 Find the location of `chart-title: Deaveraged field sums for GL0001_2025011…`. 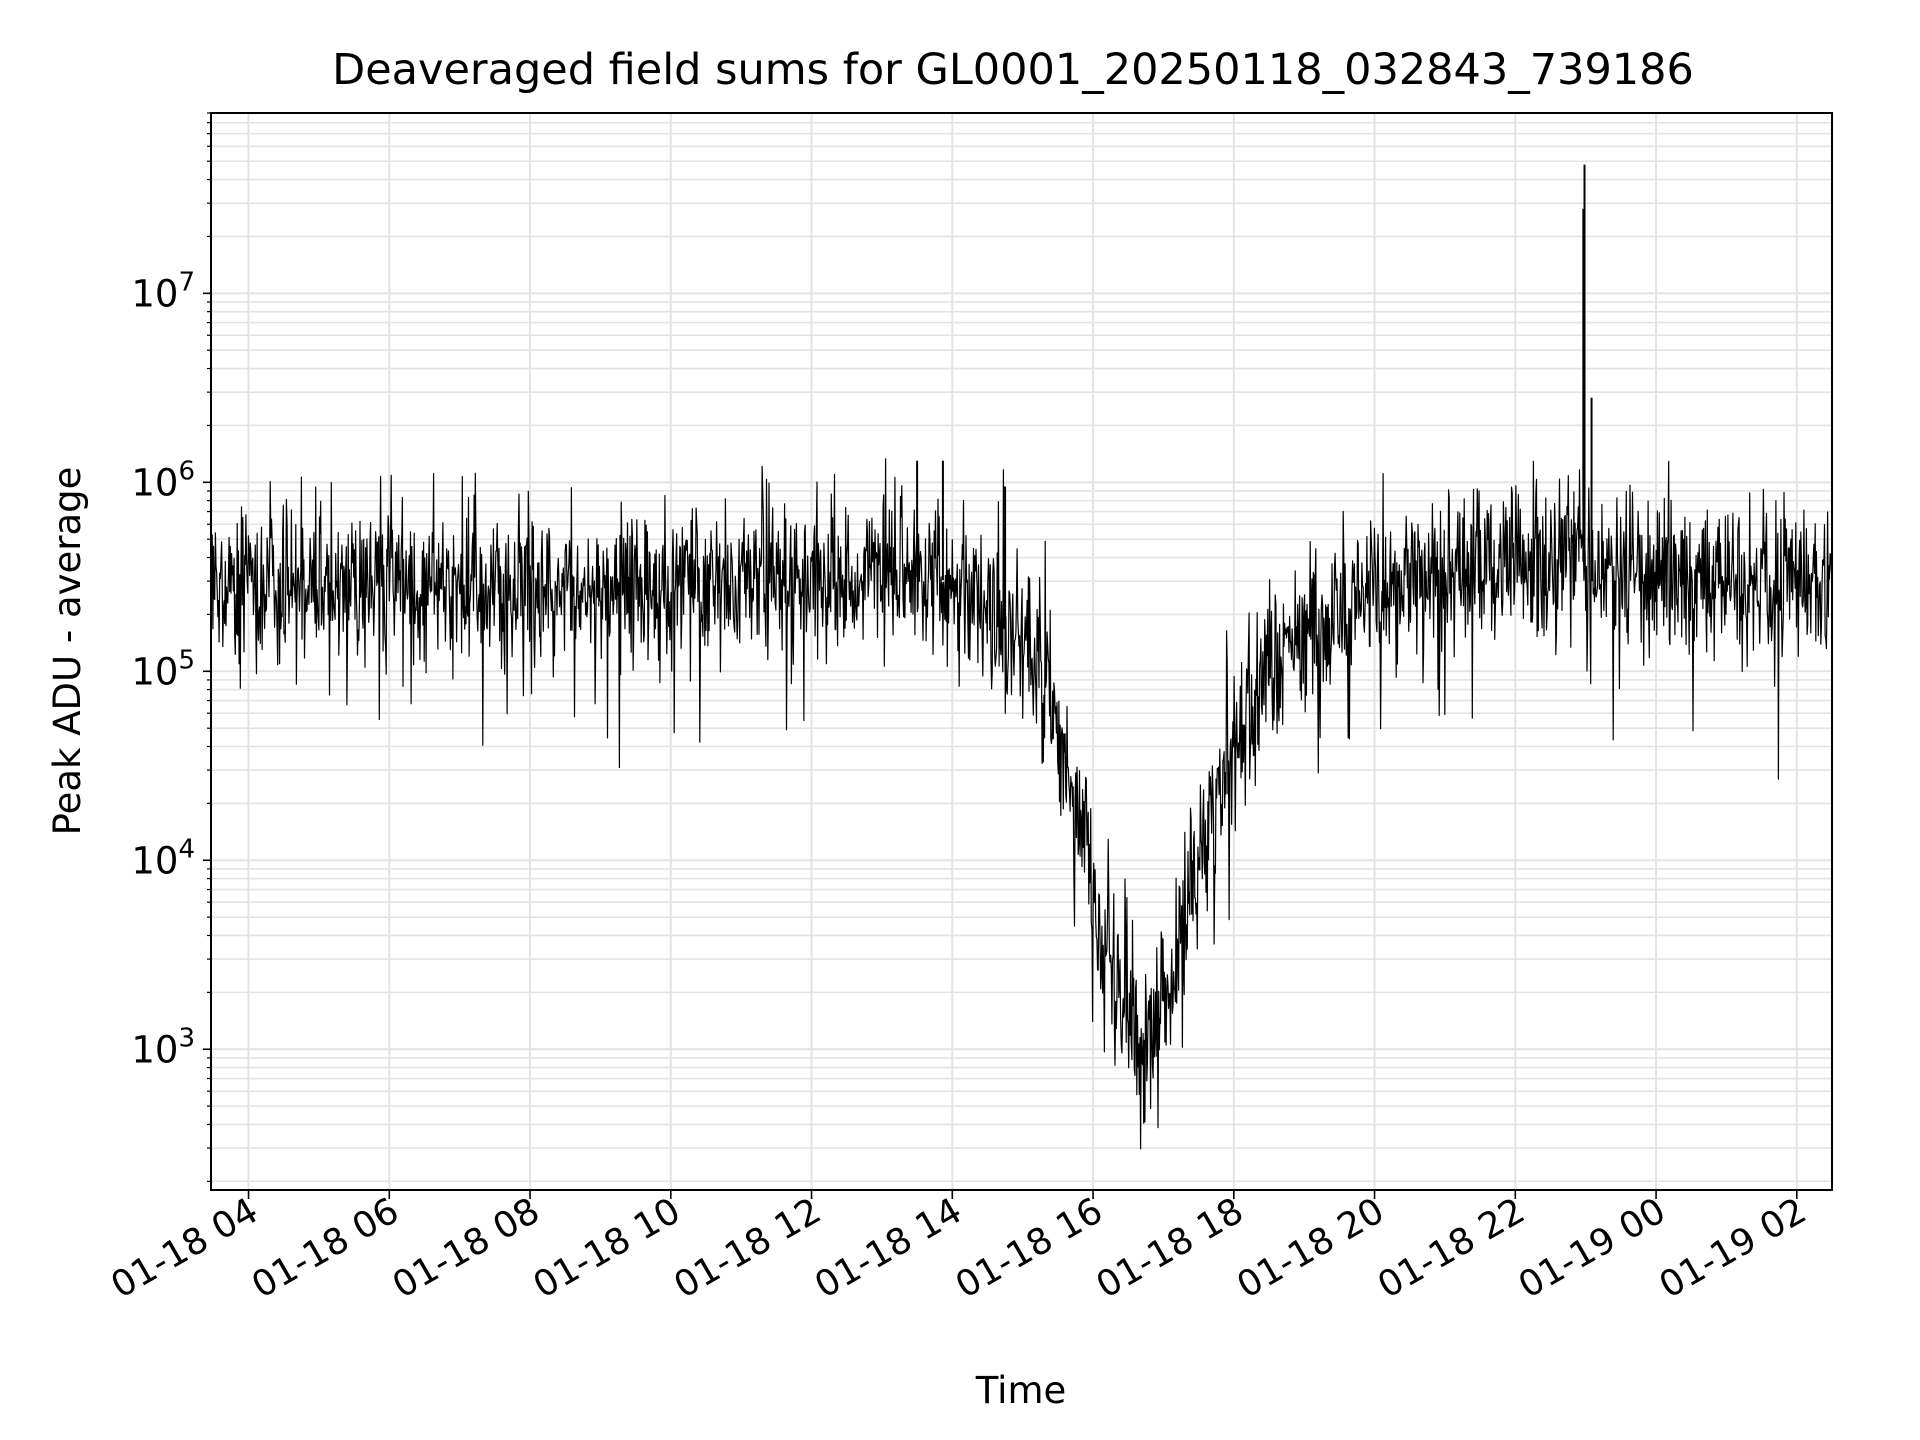

chart-title: Deaveraged field sums for GL0001_2025011… is located at coordinates (1013, 70).